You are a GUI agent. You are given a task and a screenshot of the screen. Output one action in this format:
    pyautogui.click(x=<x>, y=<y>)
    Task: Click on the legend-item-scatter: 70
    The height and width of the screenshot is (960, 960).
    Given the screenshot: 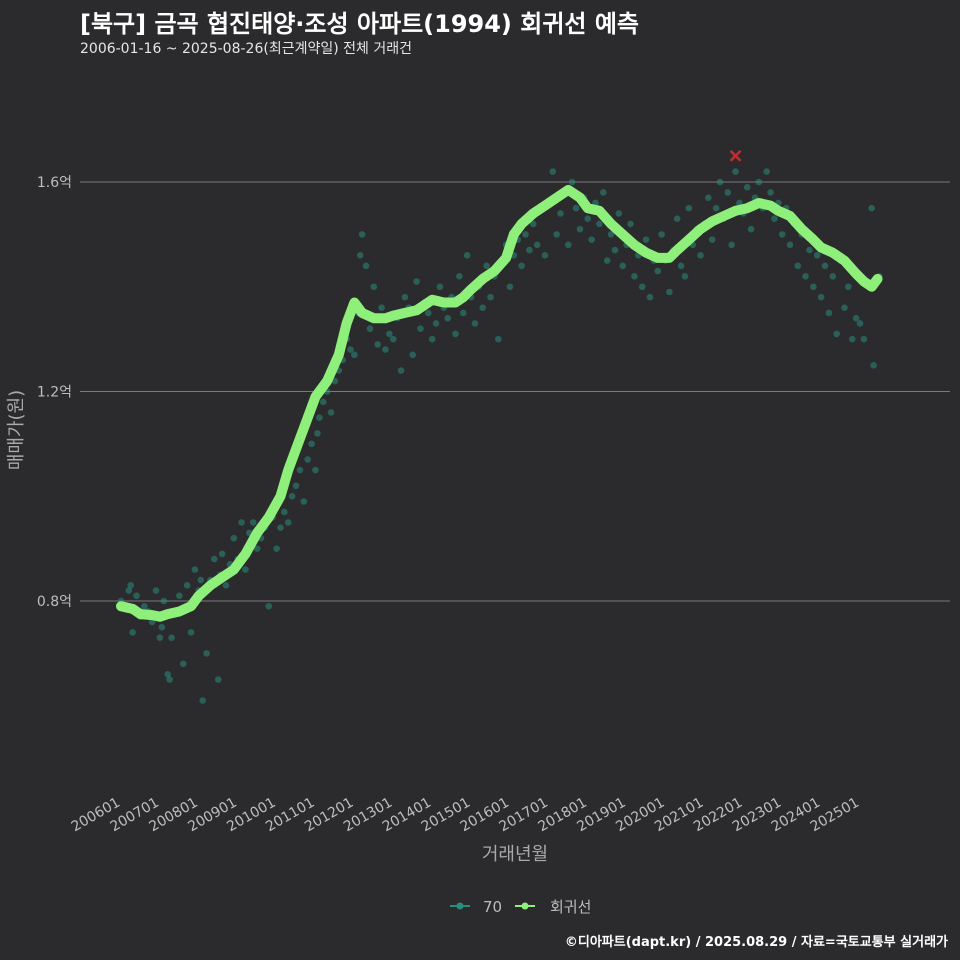 What is the action you would take?
    pyautogui.click(x=492, y=907)
    